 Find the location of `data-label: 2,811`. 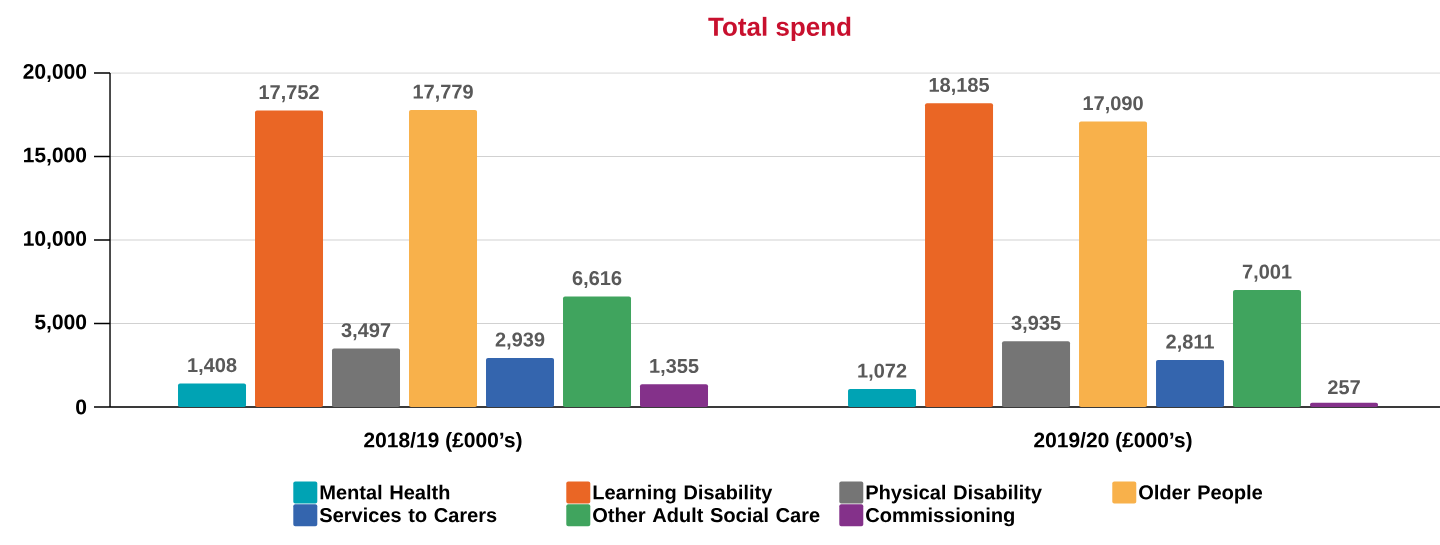

data-label: 2,811 is located at coordinates (1190, 343).